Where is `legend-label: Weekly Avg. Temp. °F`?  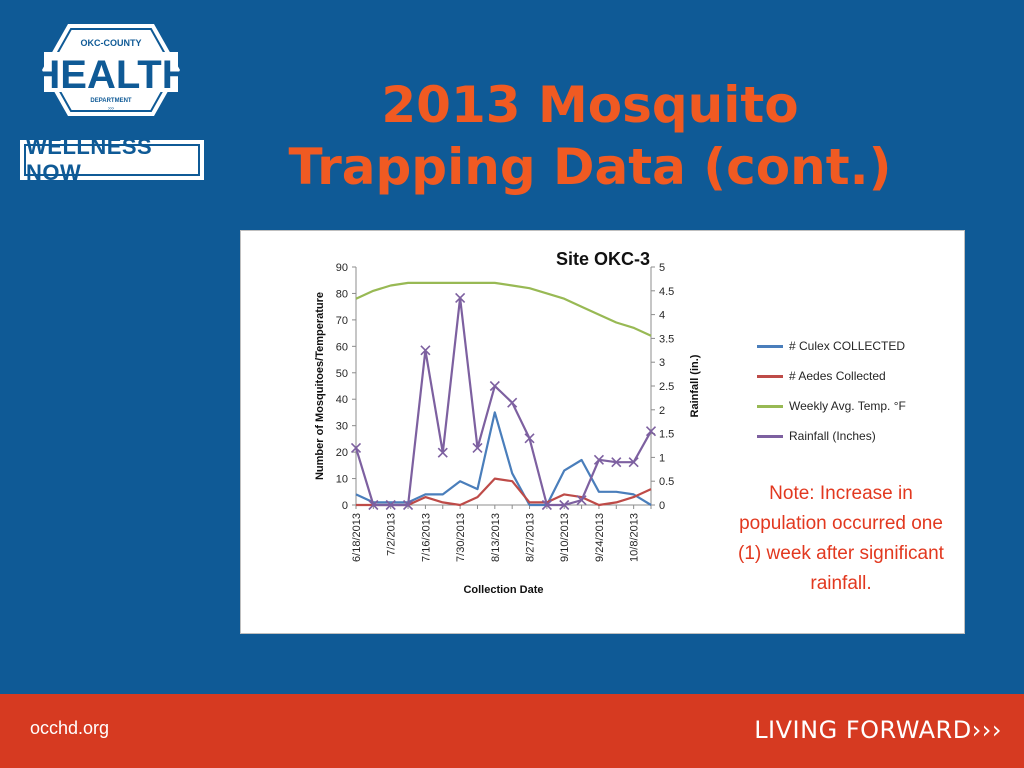 legend-label: Weekly Avg. Temp. °F is located at coordinates (847, 406).